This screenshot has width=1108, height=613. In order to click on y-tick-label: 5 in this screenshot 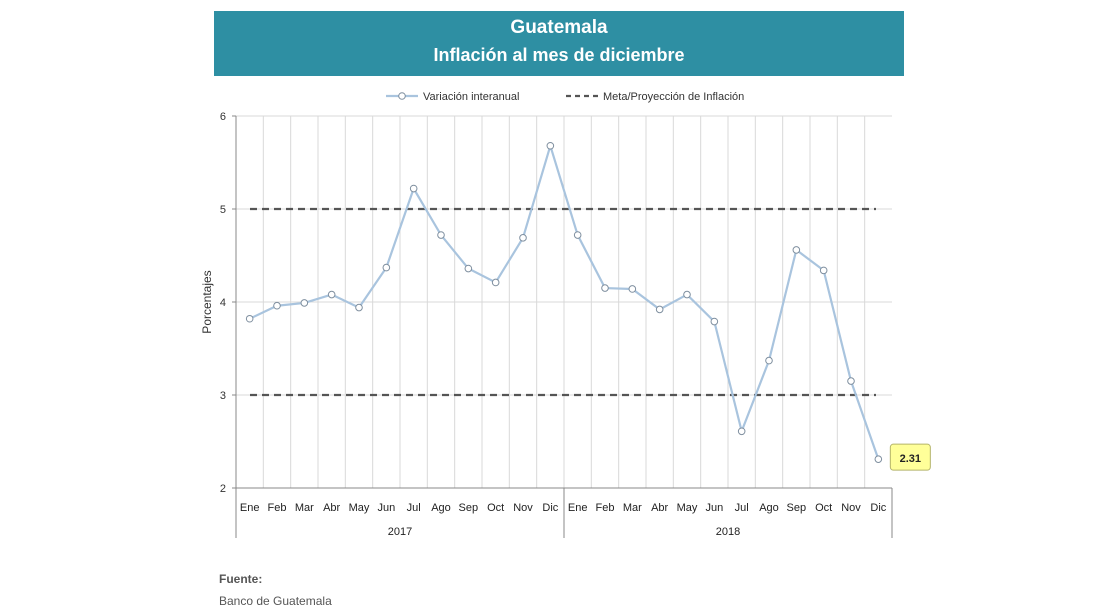, I will do `click(223, 210)`.